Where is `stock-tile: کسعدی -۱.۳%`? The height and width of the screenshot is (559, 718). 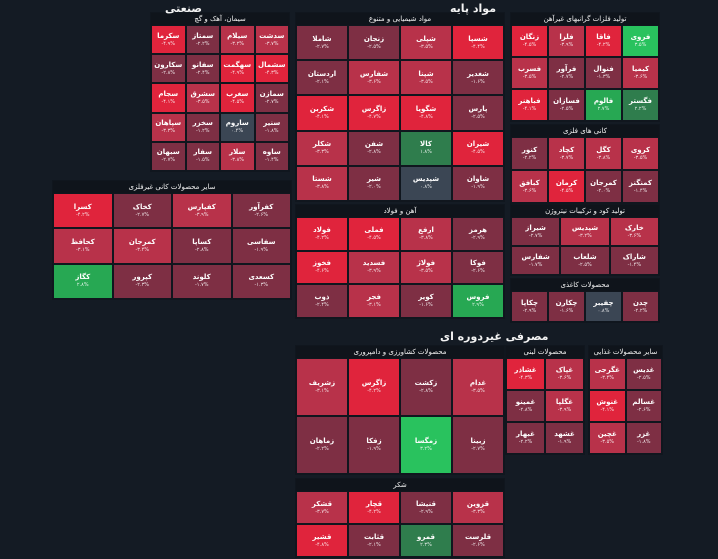 stock-tile: کسعدی -۱.۳% is located at coordinates (261, 281).